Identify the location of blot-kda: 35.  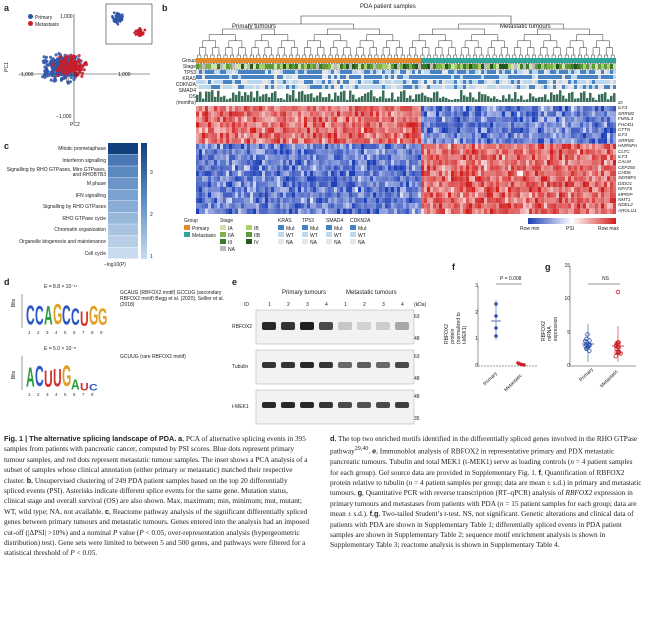
(417, 419).